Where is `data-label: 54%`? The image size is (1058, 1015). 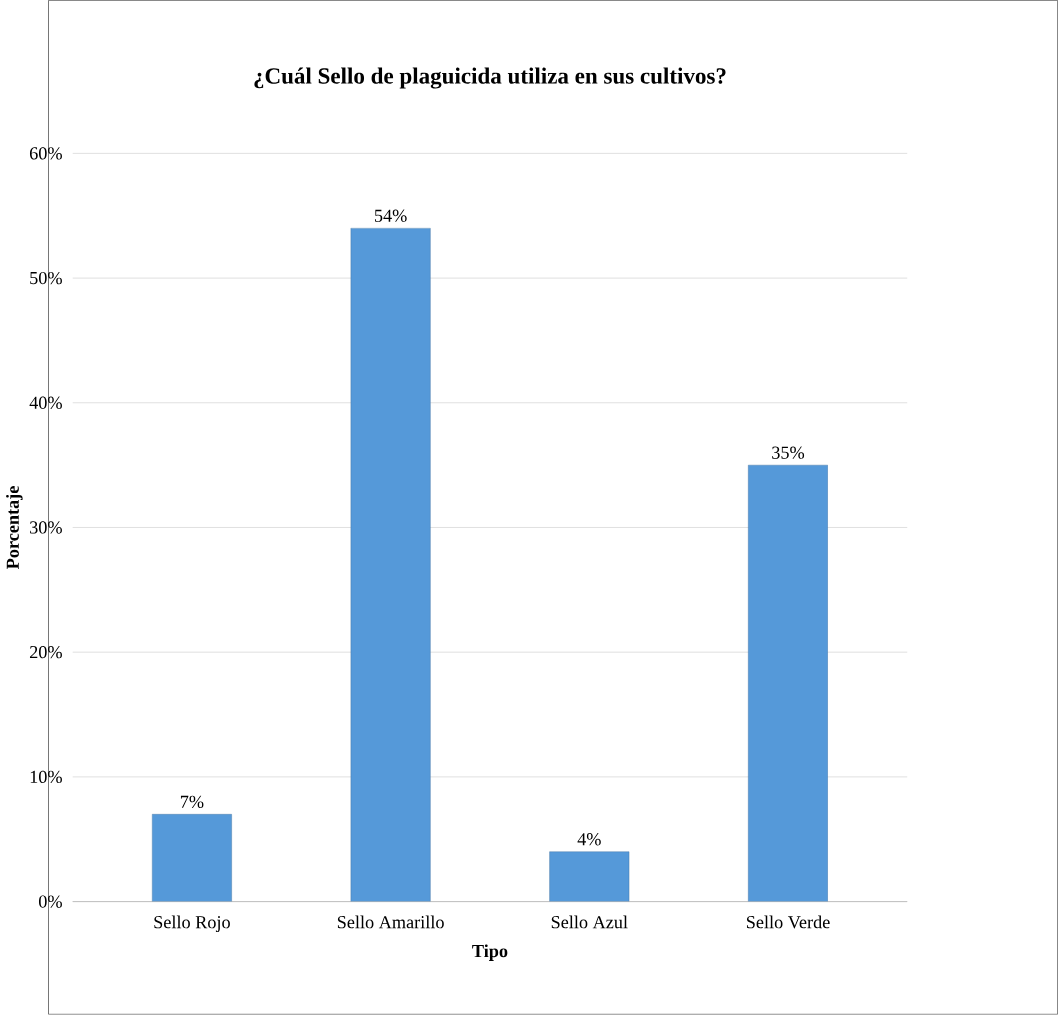 data-label: 54% is located at coordinates (390, 216).